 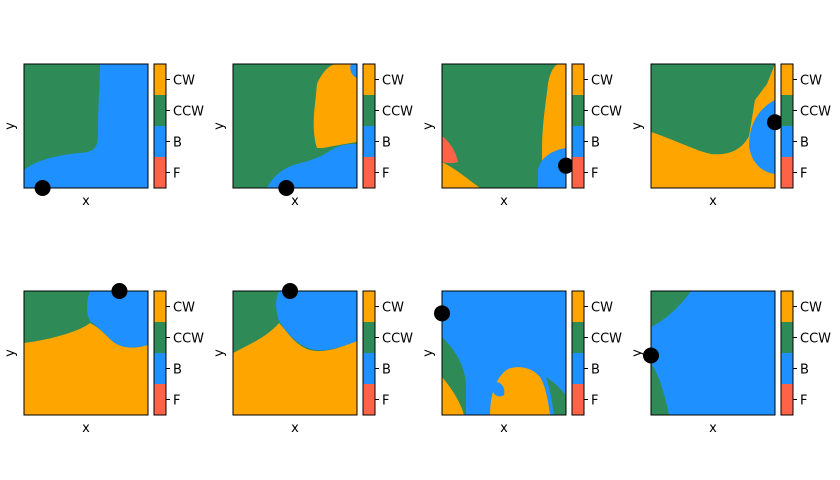 I want to click on panel-4-heatmap, so click(x=713, y=126).